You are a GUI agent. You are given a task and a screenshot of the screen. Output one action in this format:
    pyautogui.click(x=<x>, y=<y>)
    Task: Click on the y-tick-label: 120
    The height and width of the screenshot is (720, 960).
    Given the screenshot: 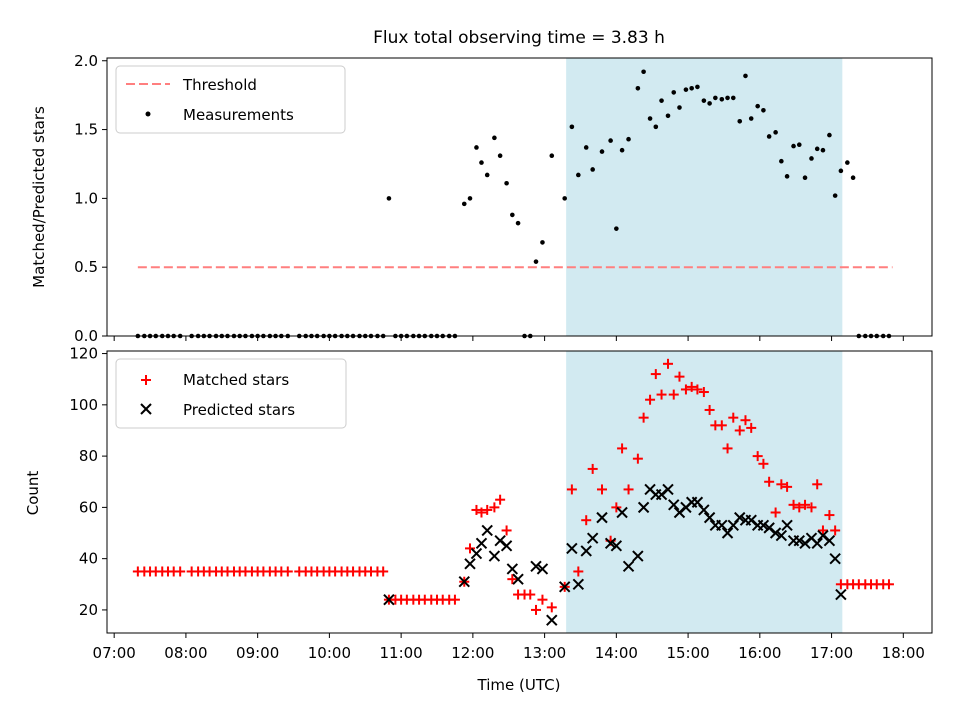 What is the action you would take?
    pyautogui.click(x=83, y=354)
    